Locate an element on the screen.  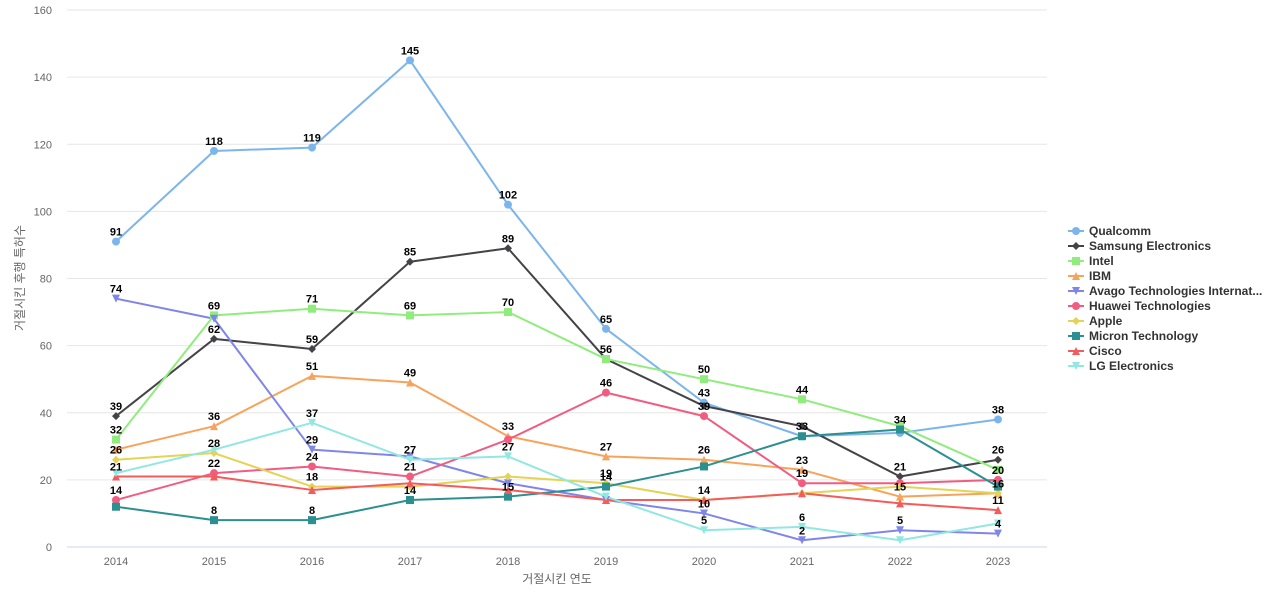
data-label: 46 is located at coordinates (606, 384).